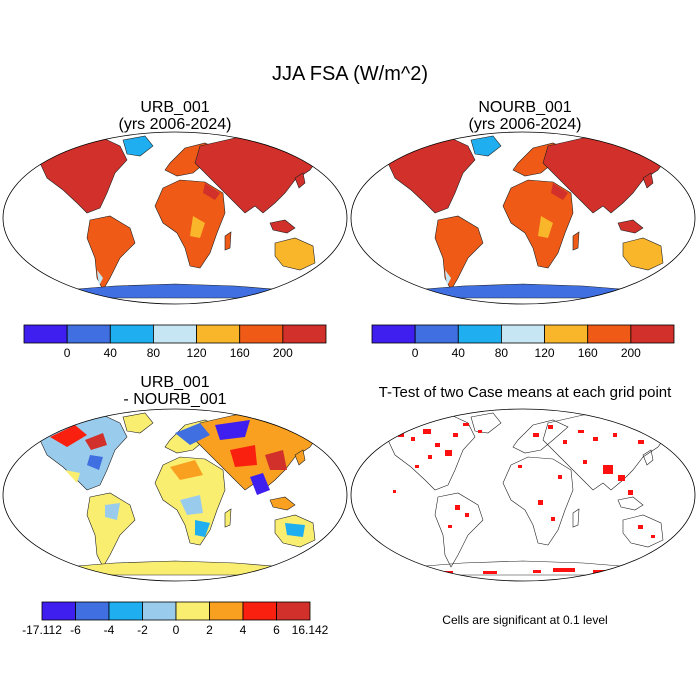  I want to click on colorbar-tick-label: -4, so click(109, 630).